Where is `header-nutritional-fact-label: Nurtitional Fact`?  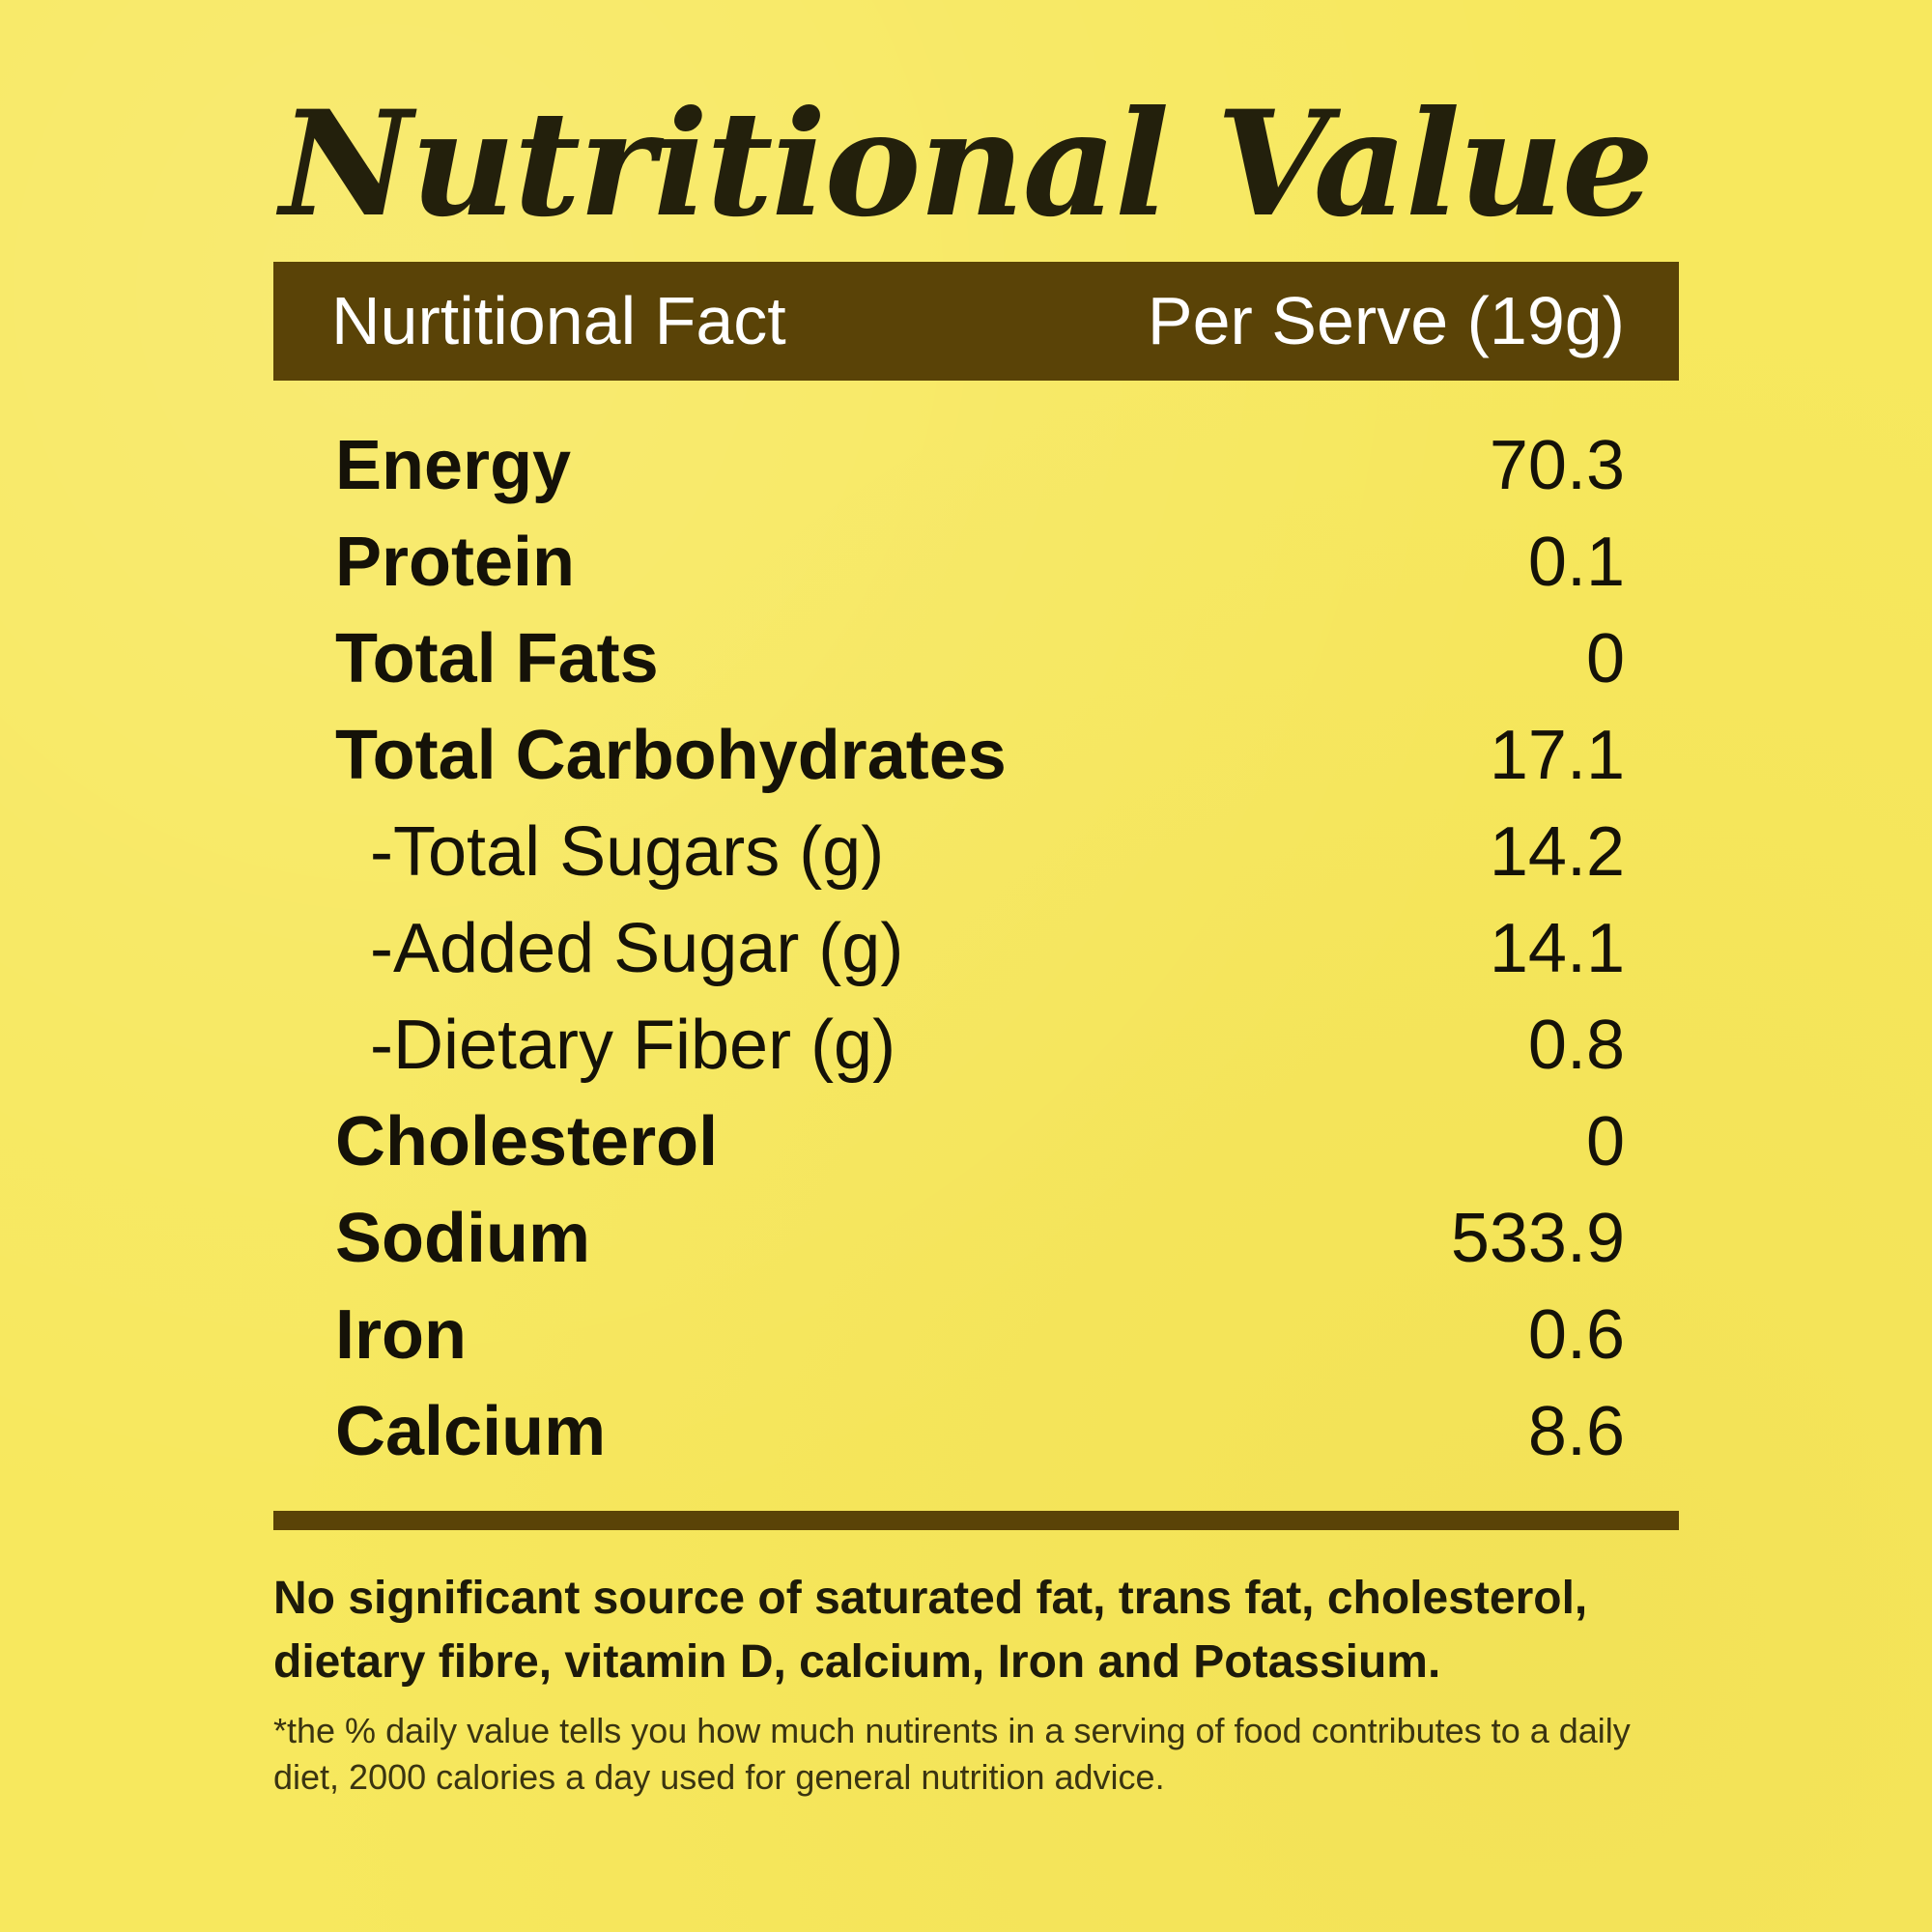 header-nutritional-fact-label: Nurtitional Fact is located at coordinates (558, 320).